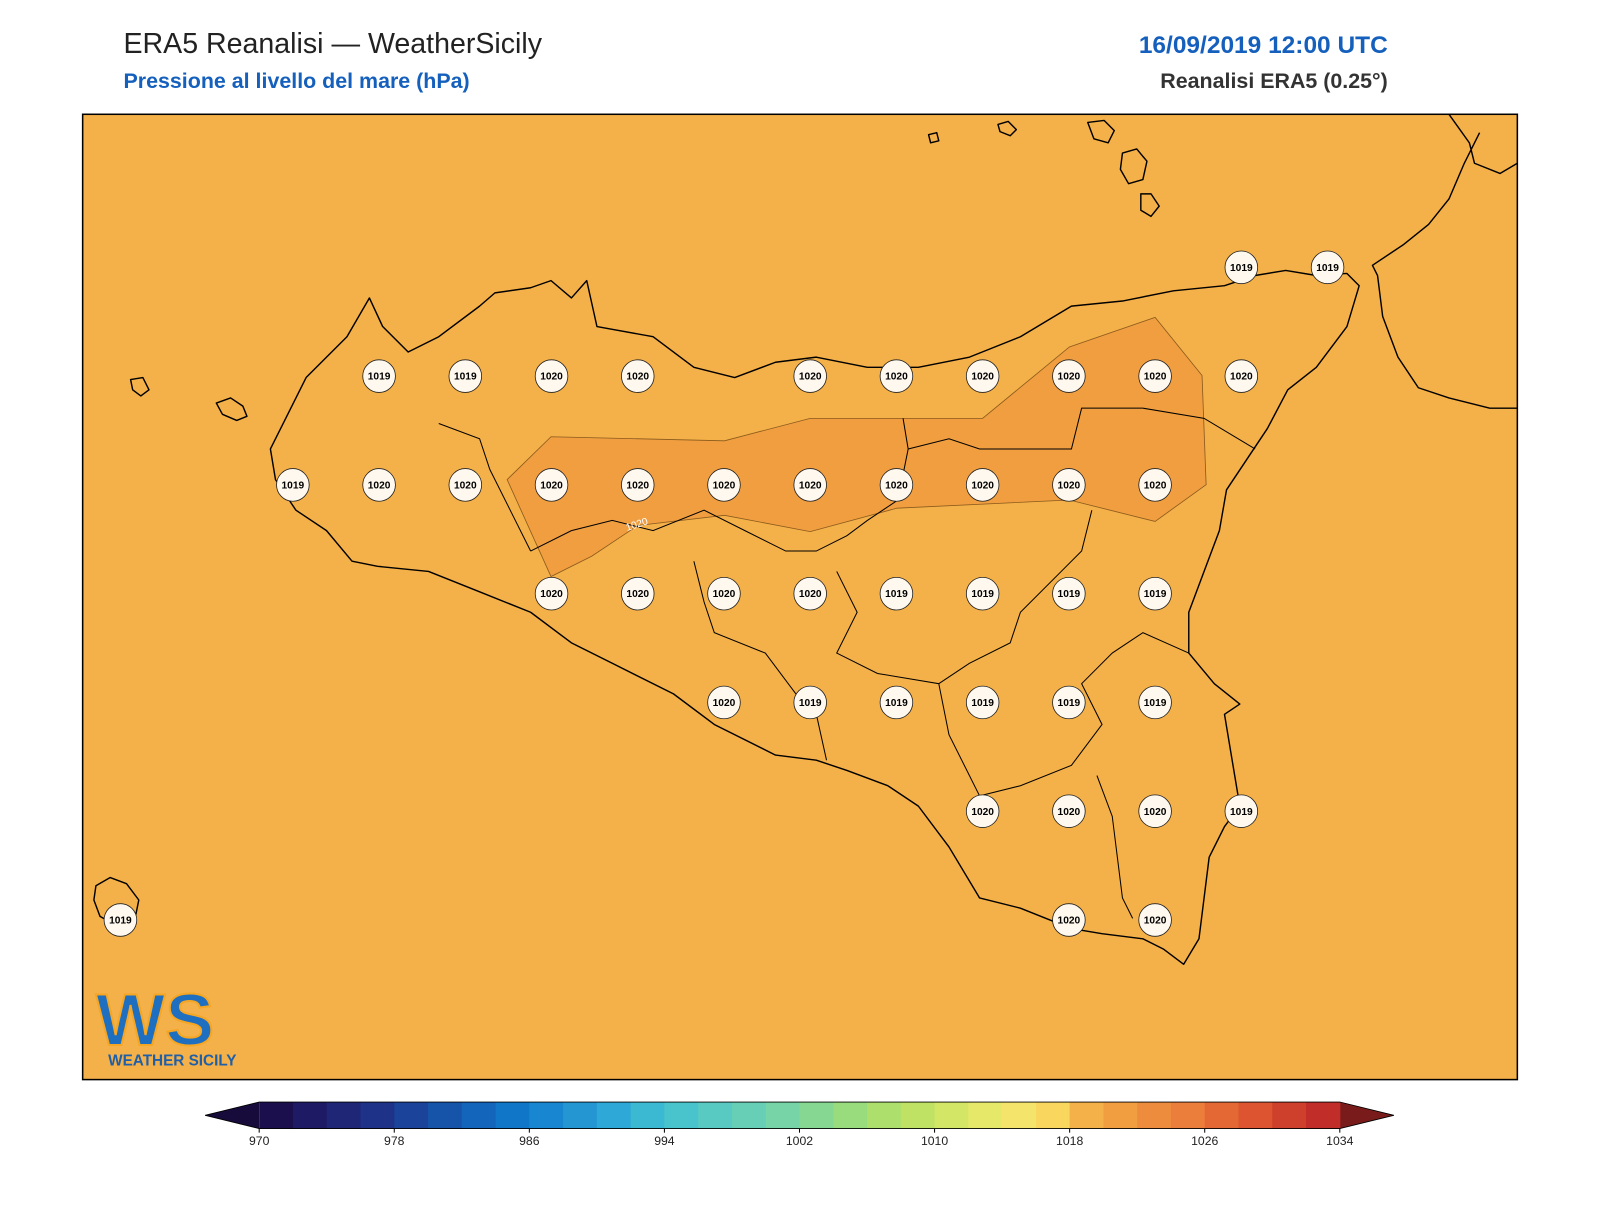 This screenshot has height=1205, width=1600. I want to click on colorbar-tick-label: 994, so click(664, 1141).